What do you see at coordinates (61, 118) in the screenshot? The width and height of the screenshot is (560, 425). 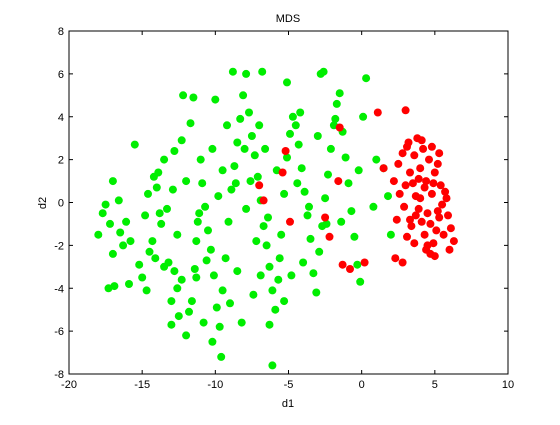 I see `y-tick-label: 4` at bounding box center [61, 118].